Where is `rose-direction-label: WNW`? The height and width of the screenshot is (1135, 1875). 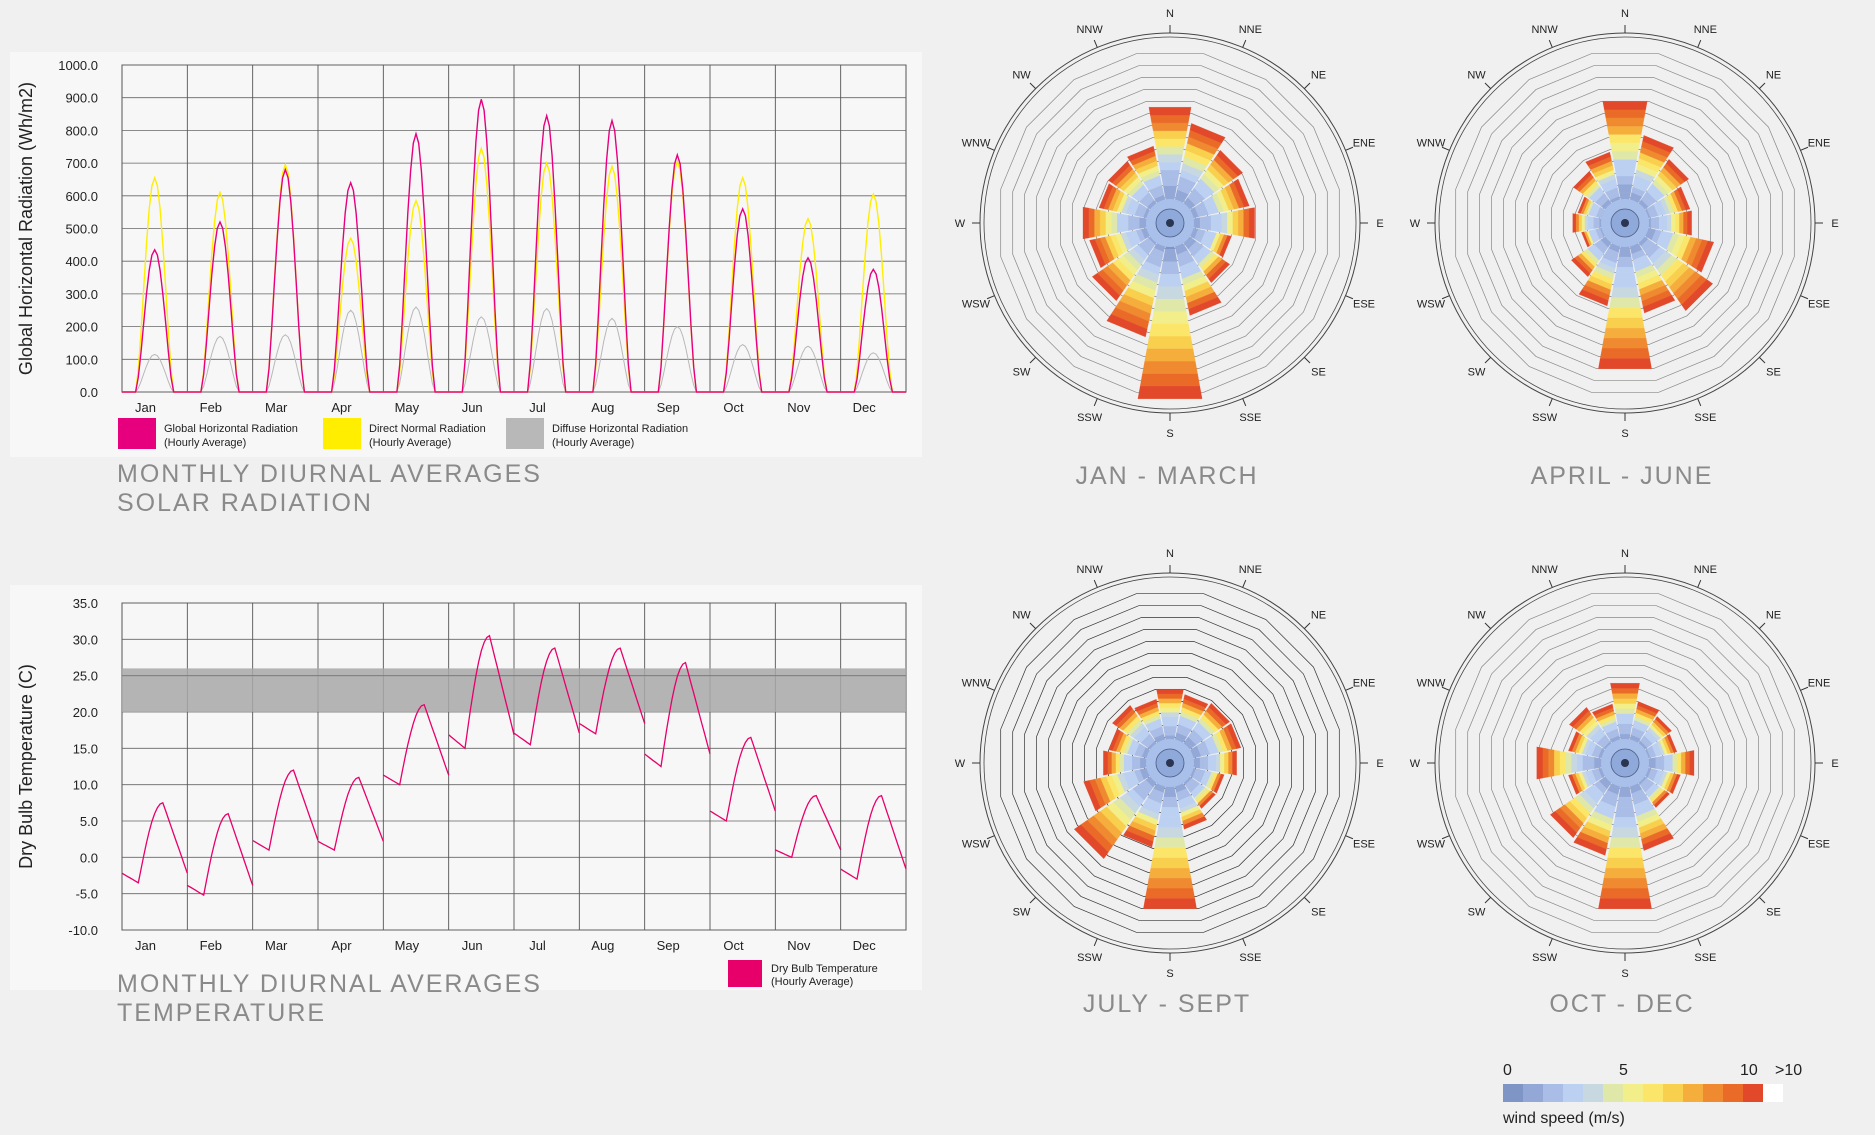 rose-direction-label: WNW is located at coordinates (1431, 684).